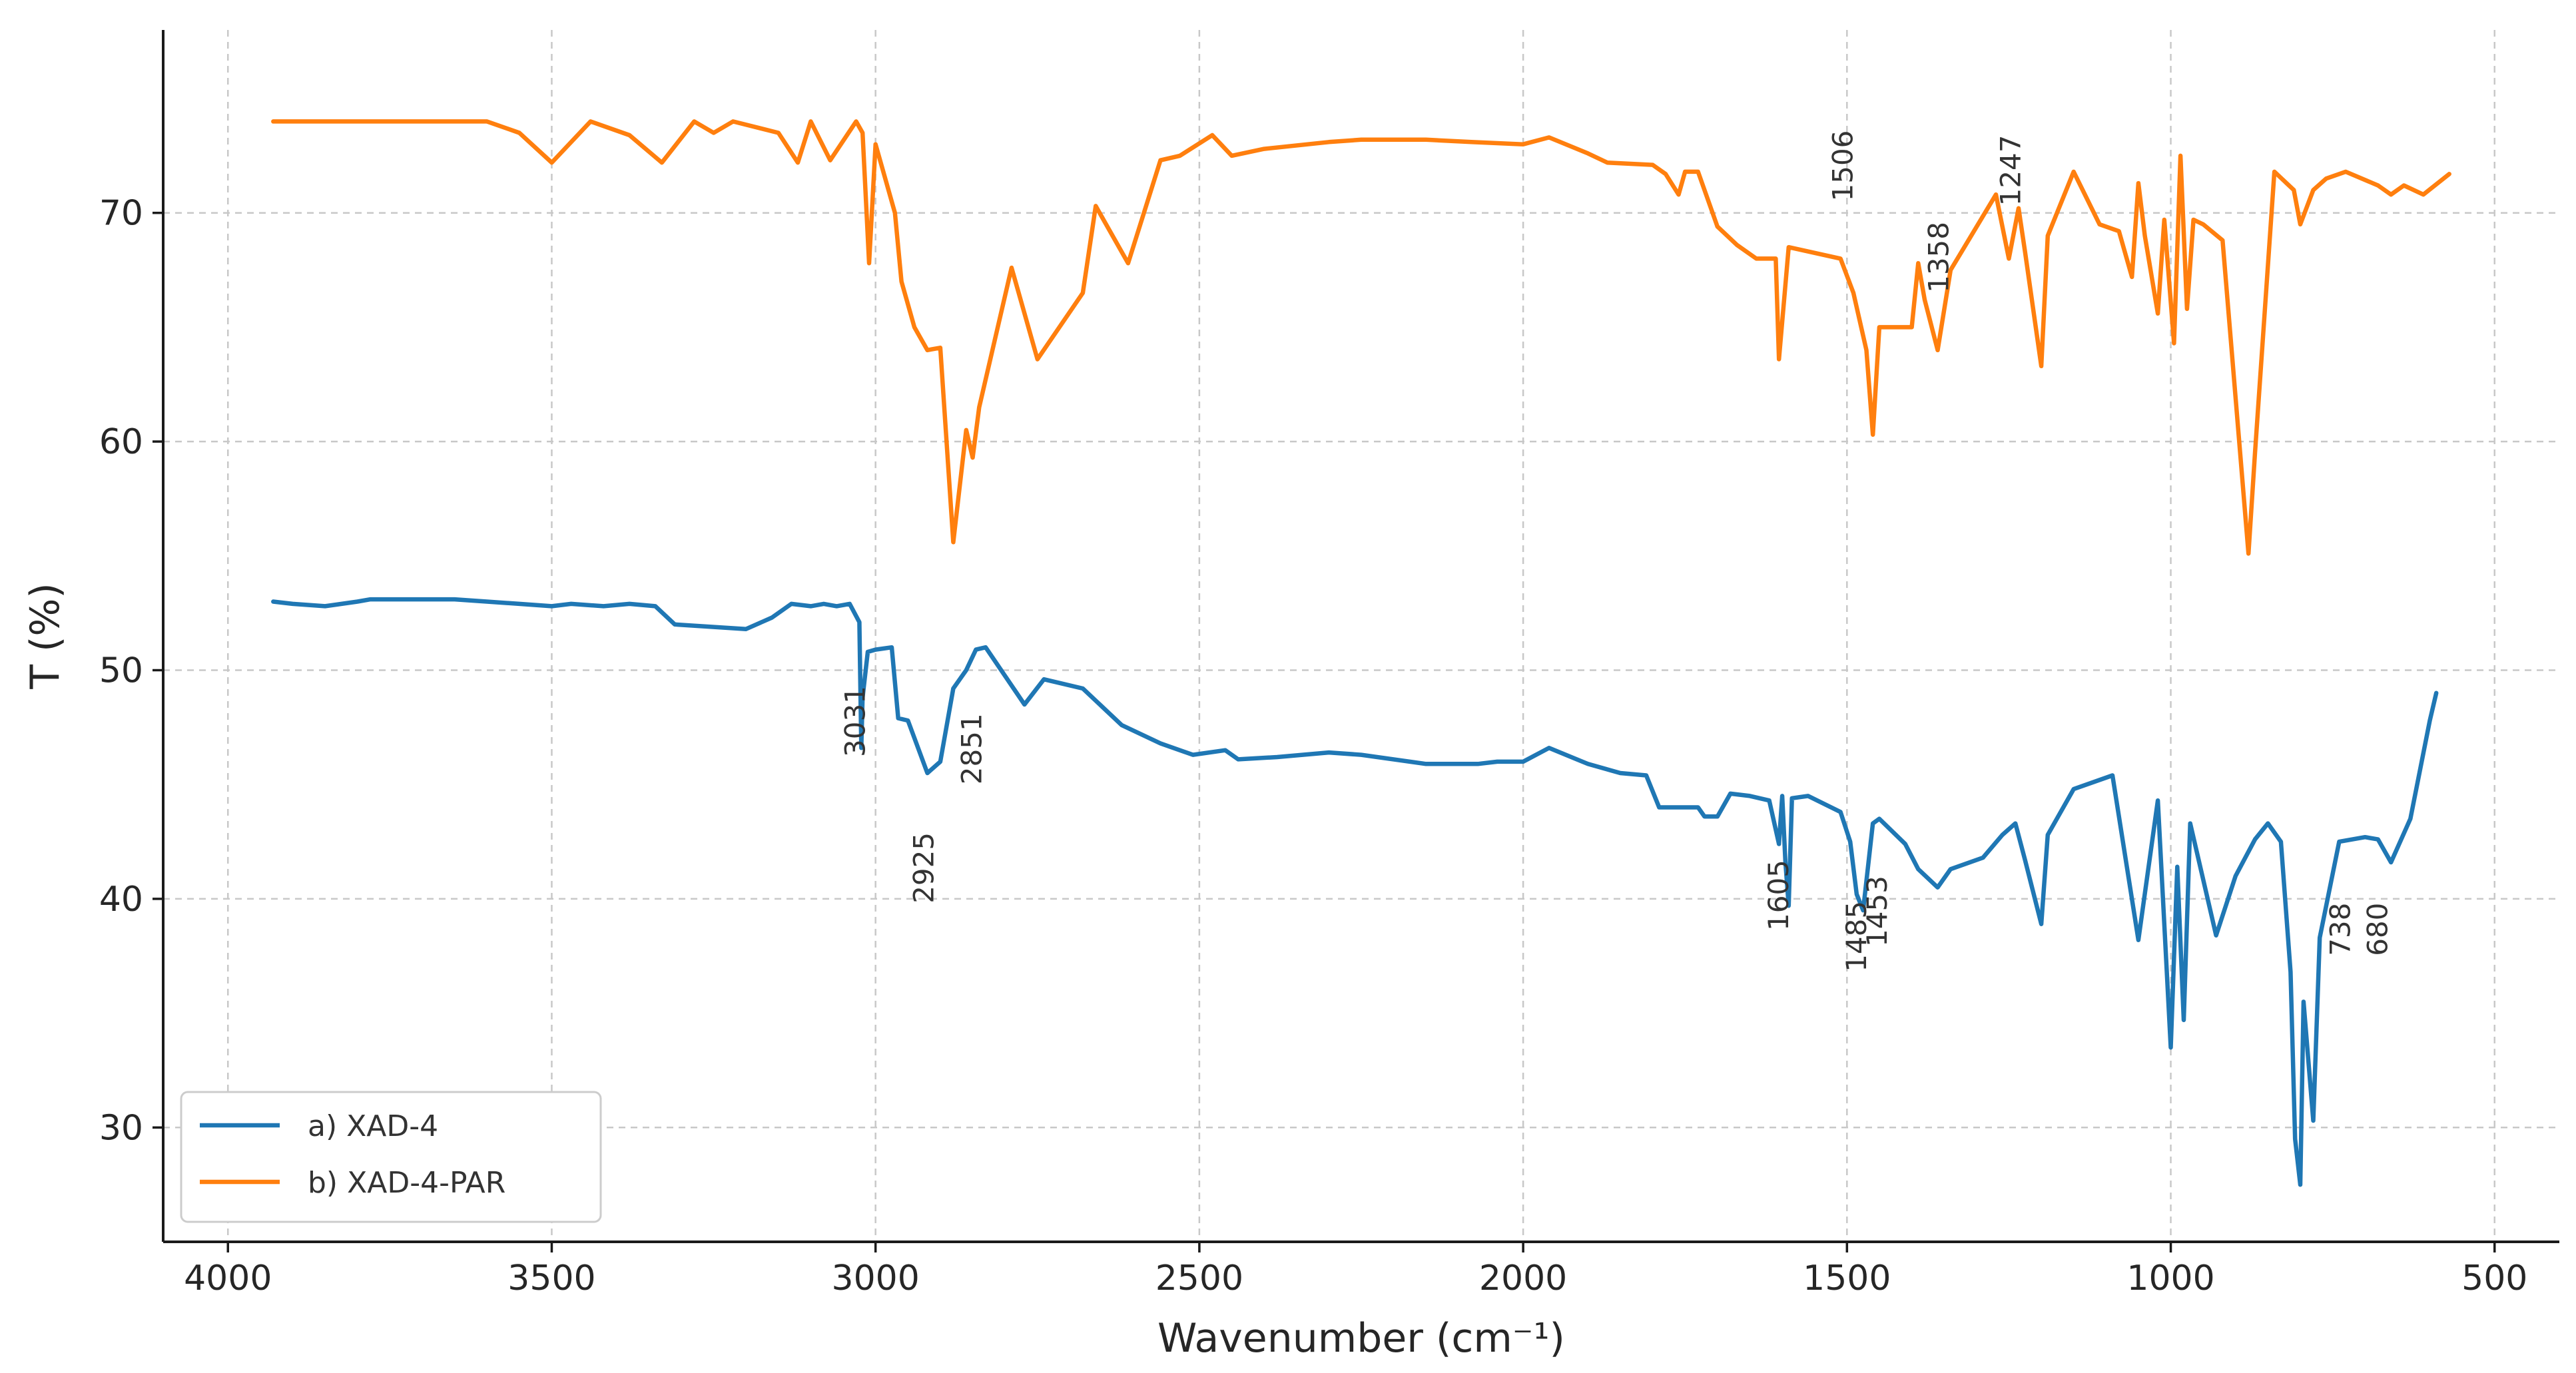 The width and height of the screenshot is (2576, 1373). What do you see at coordinates (1778, 895) in the screenshot?
I see `peak-annotation: 1605` at bounding box center [1778, 895].